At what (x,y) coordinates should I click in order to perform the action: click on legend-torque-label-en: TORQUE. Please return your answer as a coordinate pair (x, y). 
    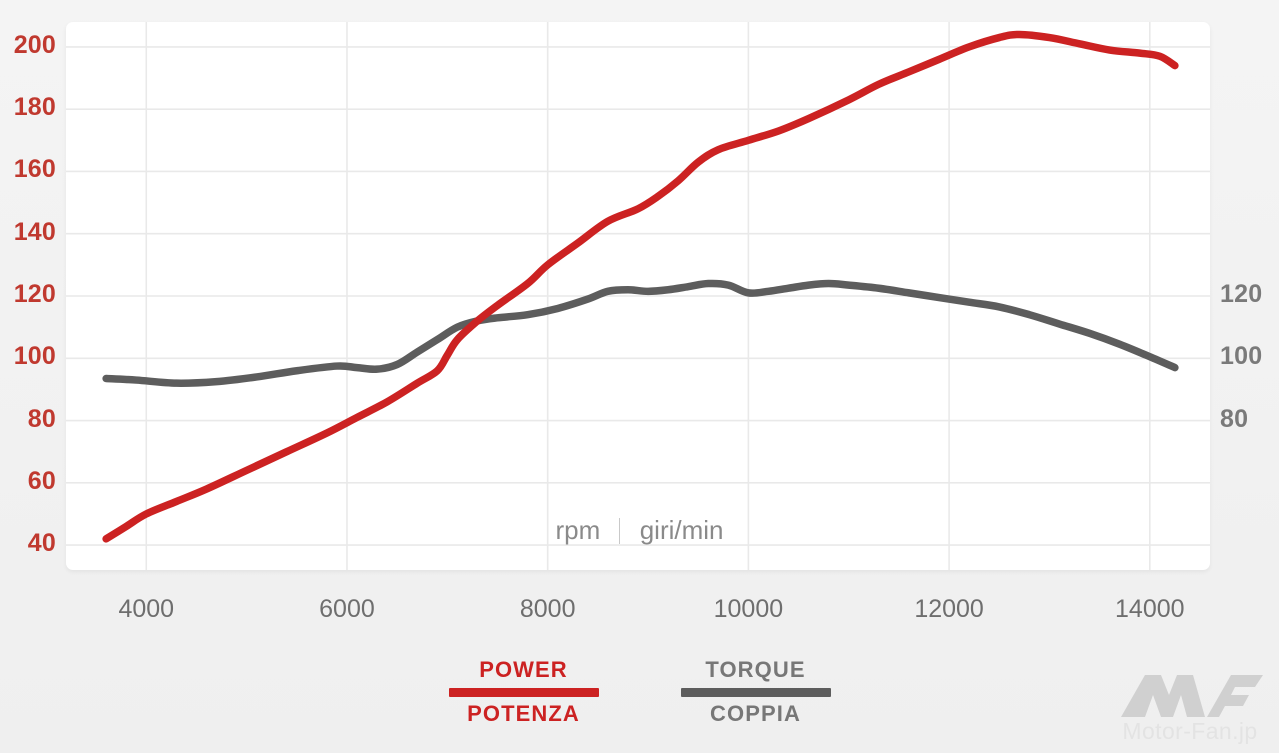
    Looking at the image, I should click on (755, 669).